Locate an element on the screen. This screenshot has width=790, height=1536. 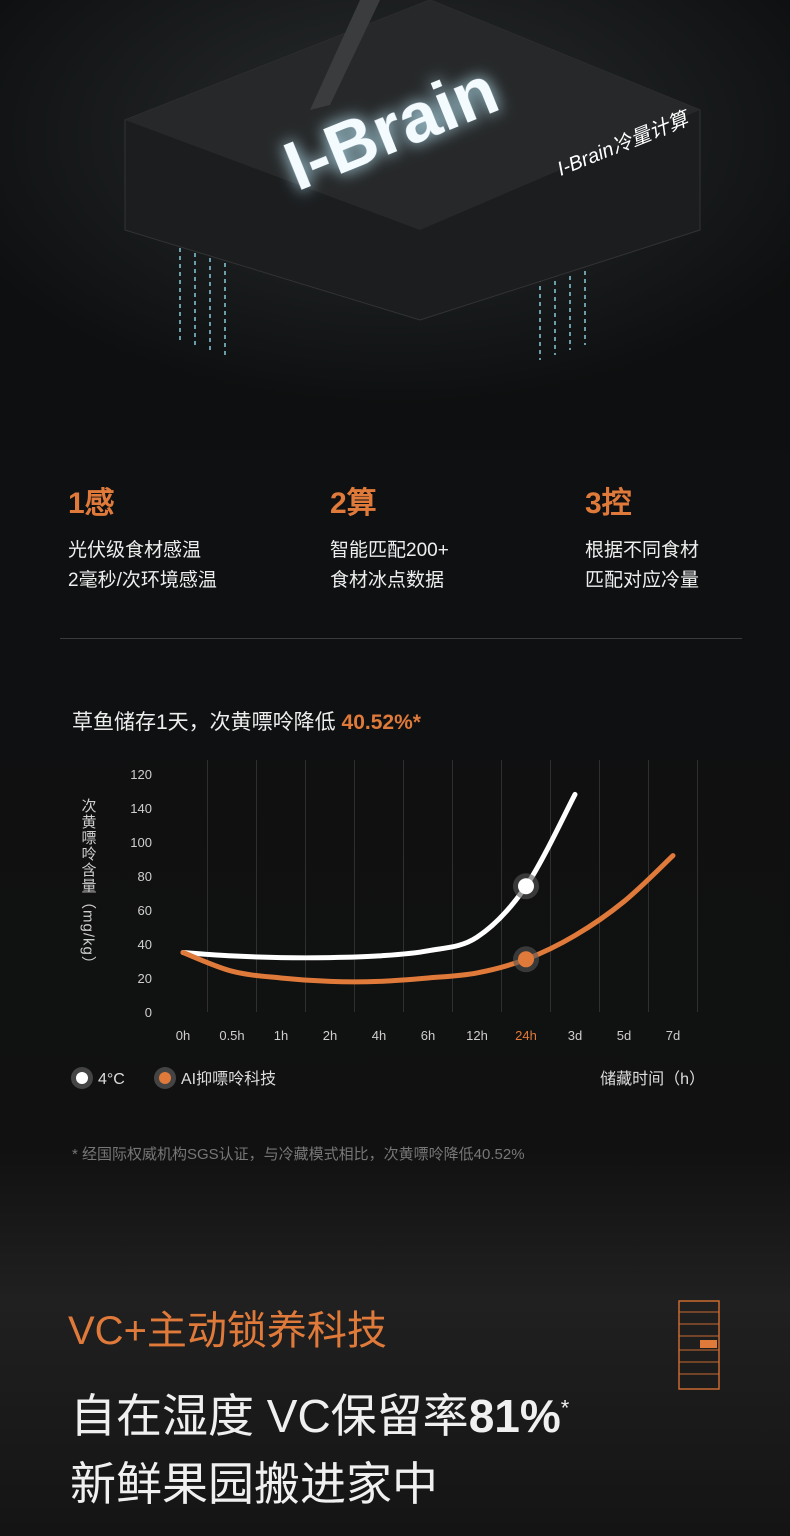
y-tick-label: 20 is located at coordinates (145, 978).